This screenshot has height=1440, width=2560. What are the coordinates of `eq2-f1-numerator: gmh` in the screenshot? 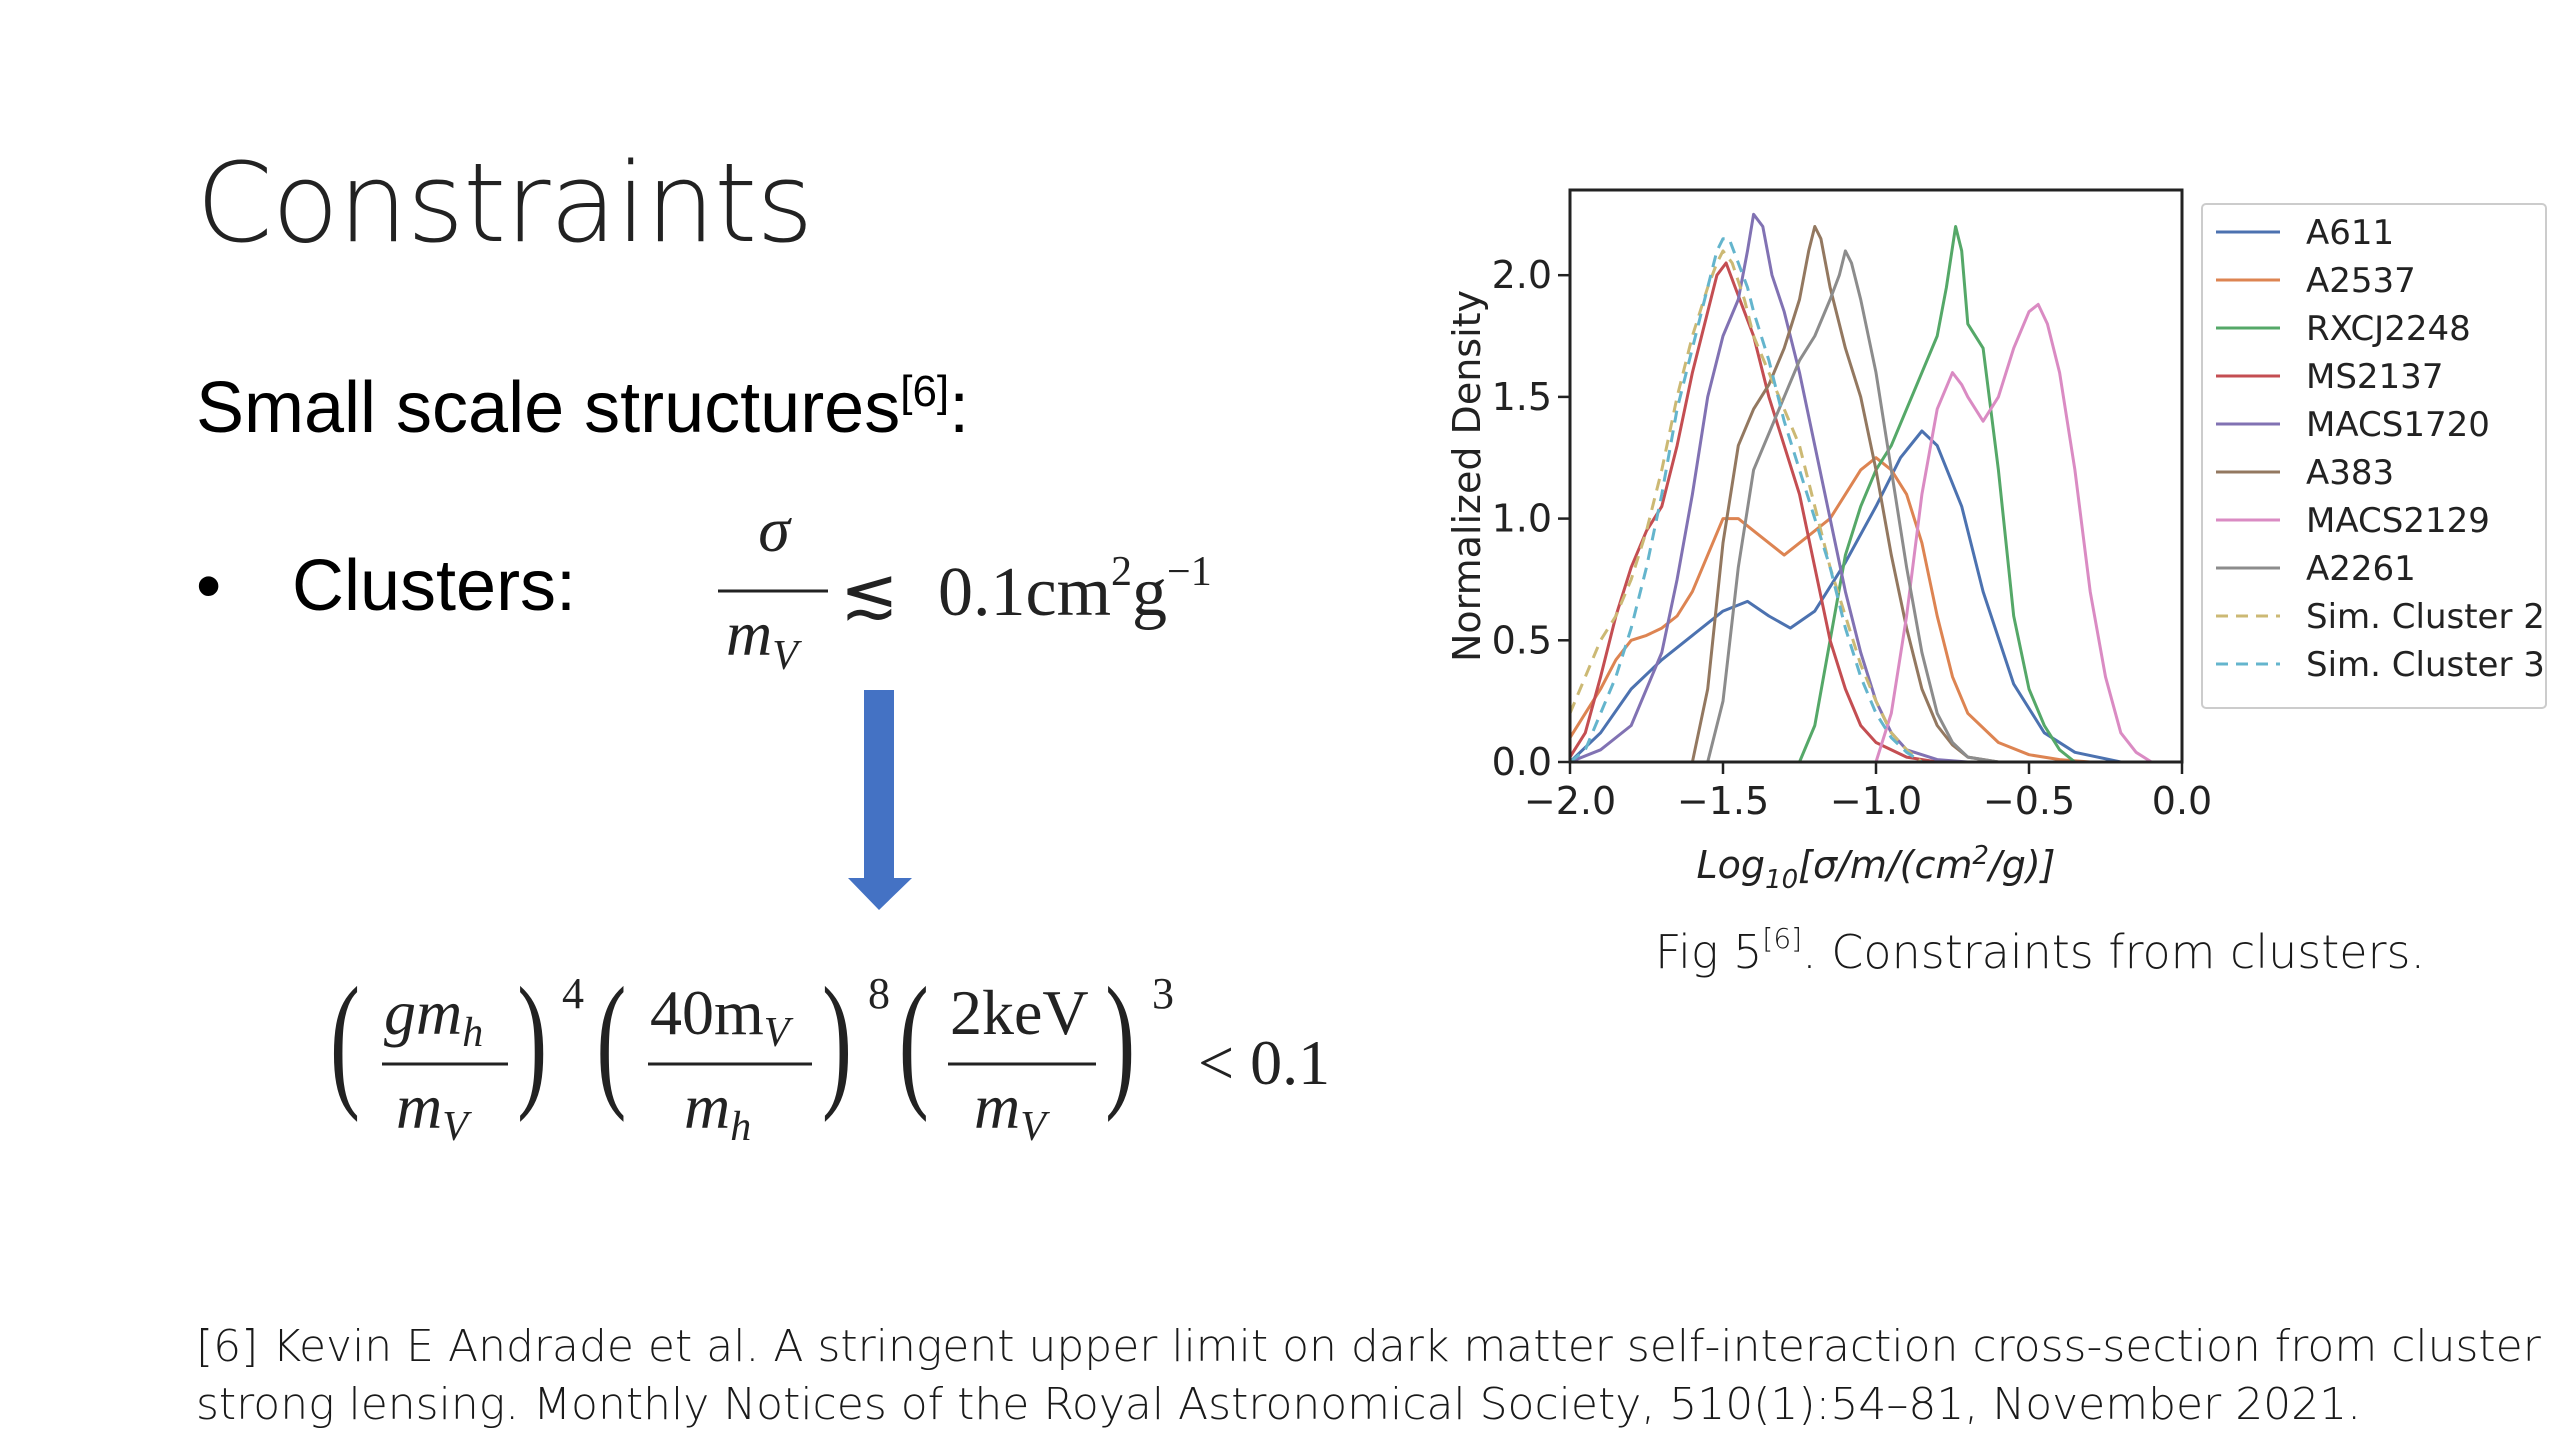 It's located at (433, 1016).